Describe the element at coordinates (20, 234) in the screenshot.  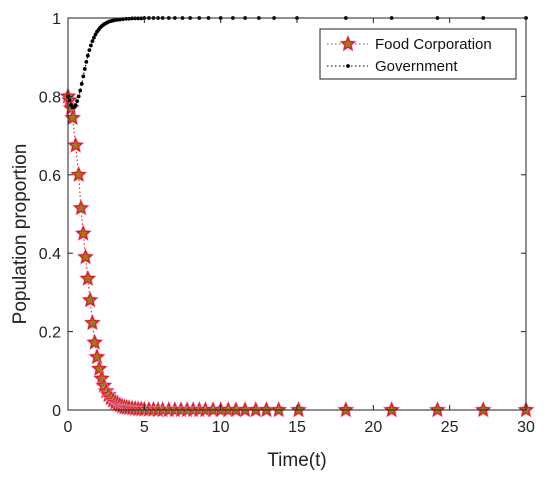
I see `y-axis-label: Population proportion` at that location.